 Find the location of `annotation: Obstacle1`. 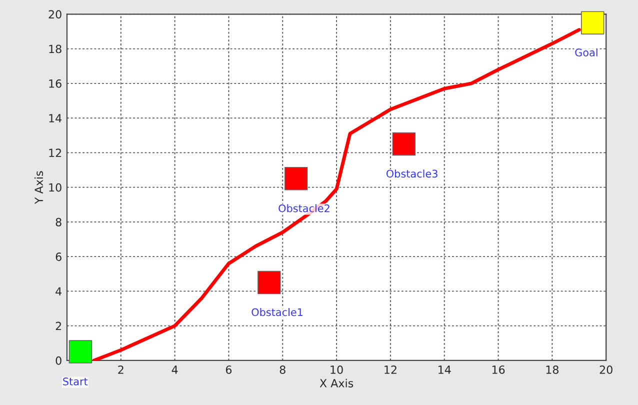

annotation: Obstacle1 is located at coordinates (277, 312).